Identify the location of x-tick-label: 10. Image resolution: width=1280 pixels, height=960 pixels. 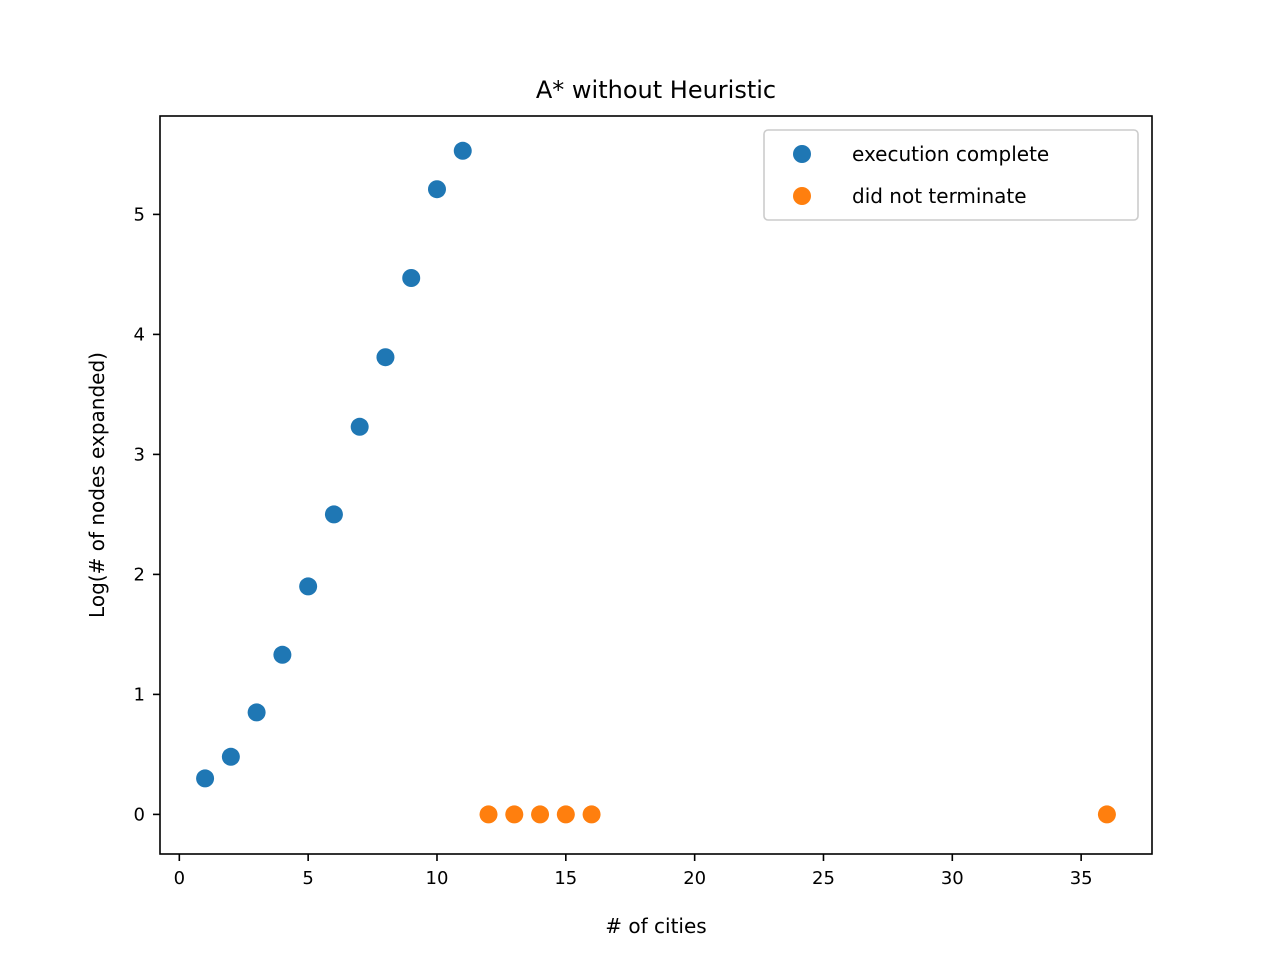
(437, 878).